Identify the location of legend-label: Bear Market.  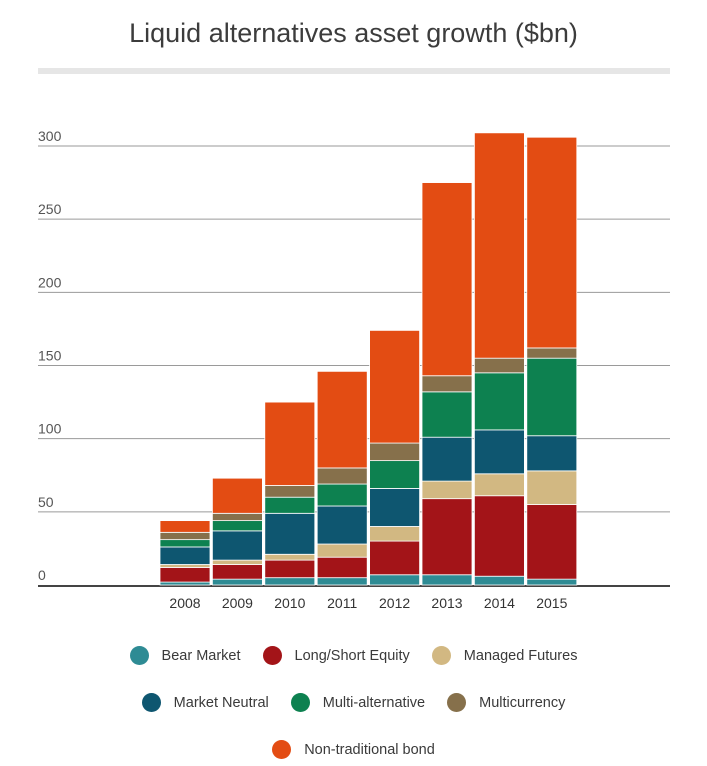
(201, 655).